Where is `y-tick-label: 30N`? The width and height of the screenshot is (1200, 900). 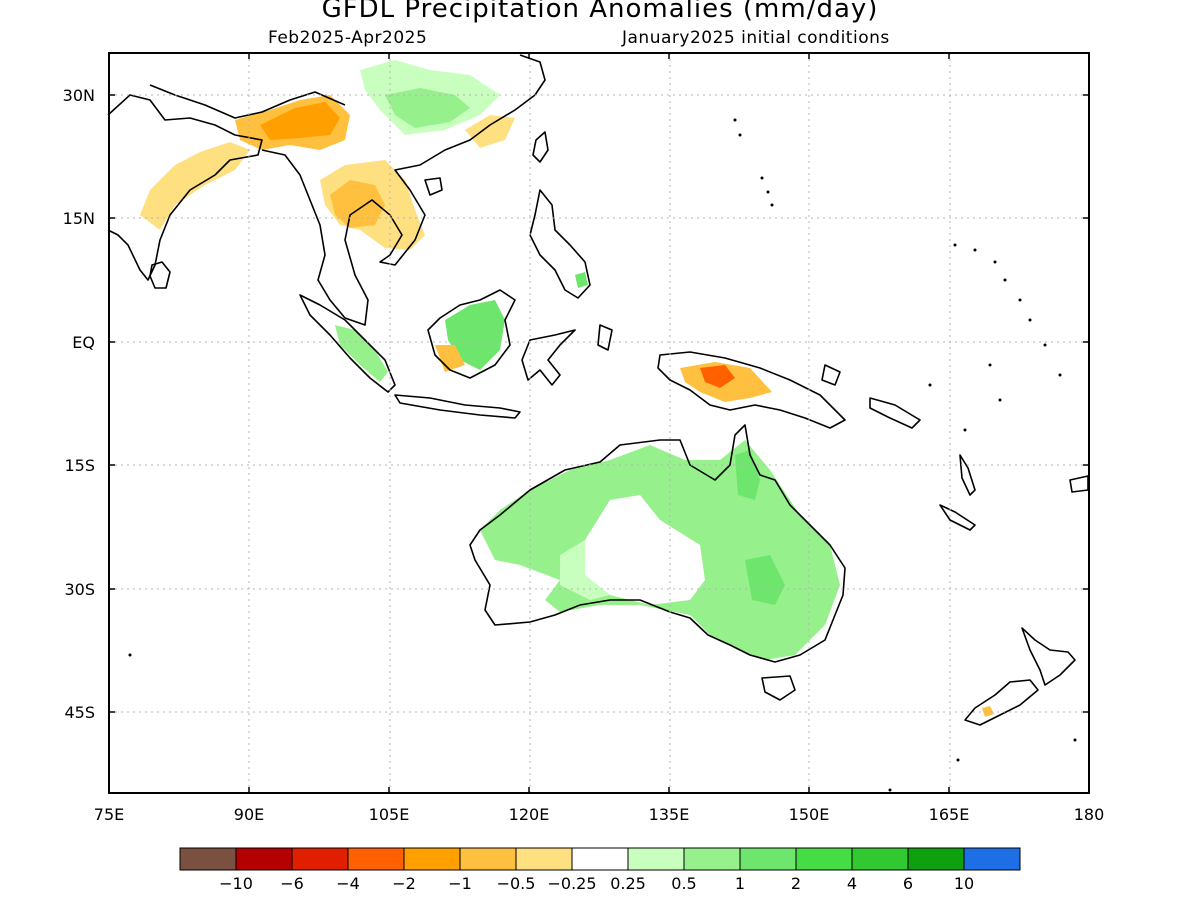 y-tick-label: 30N is located at coordinates (79, 95).